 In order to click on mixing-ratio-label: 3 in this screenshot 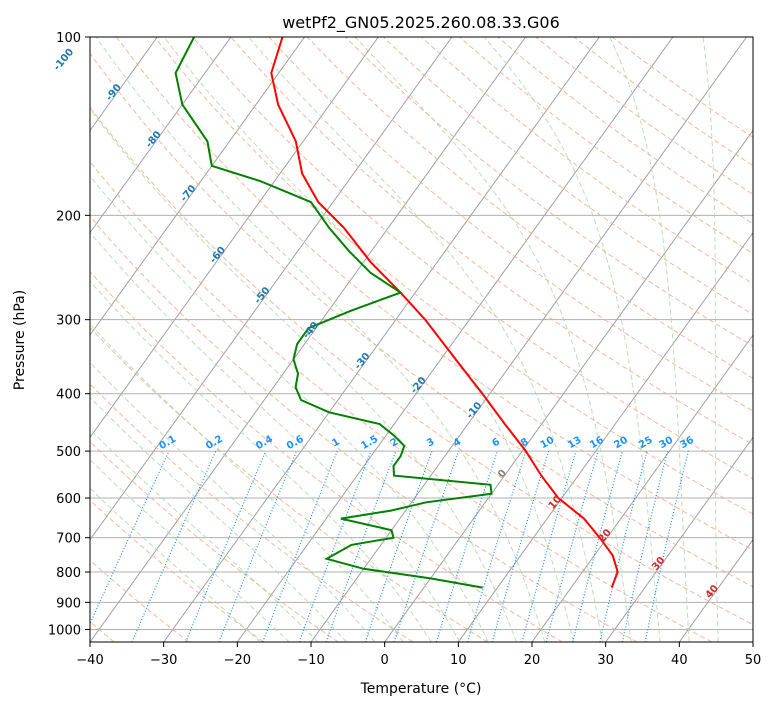, I will do `click(431, 442)`.